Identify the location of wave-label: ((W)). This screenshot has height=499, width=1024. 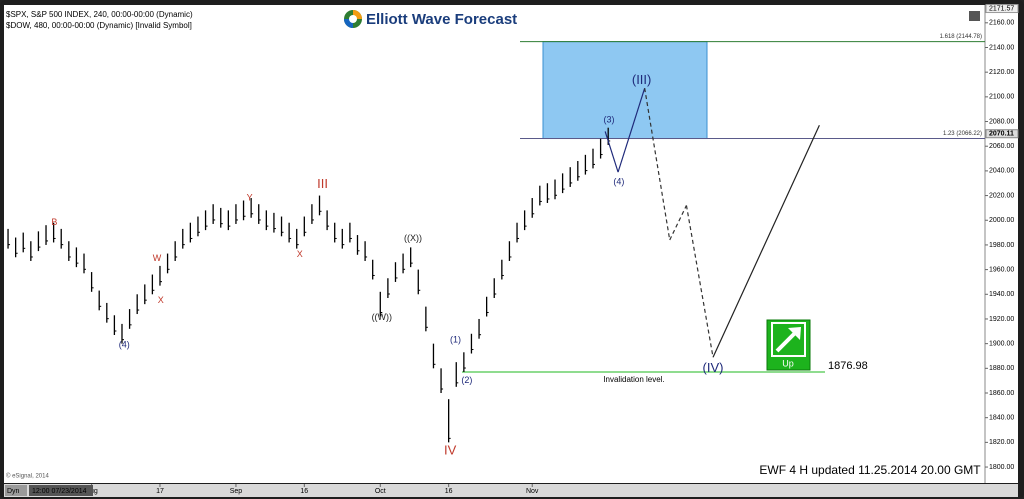
(382, 317).